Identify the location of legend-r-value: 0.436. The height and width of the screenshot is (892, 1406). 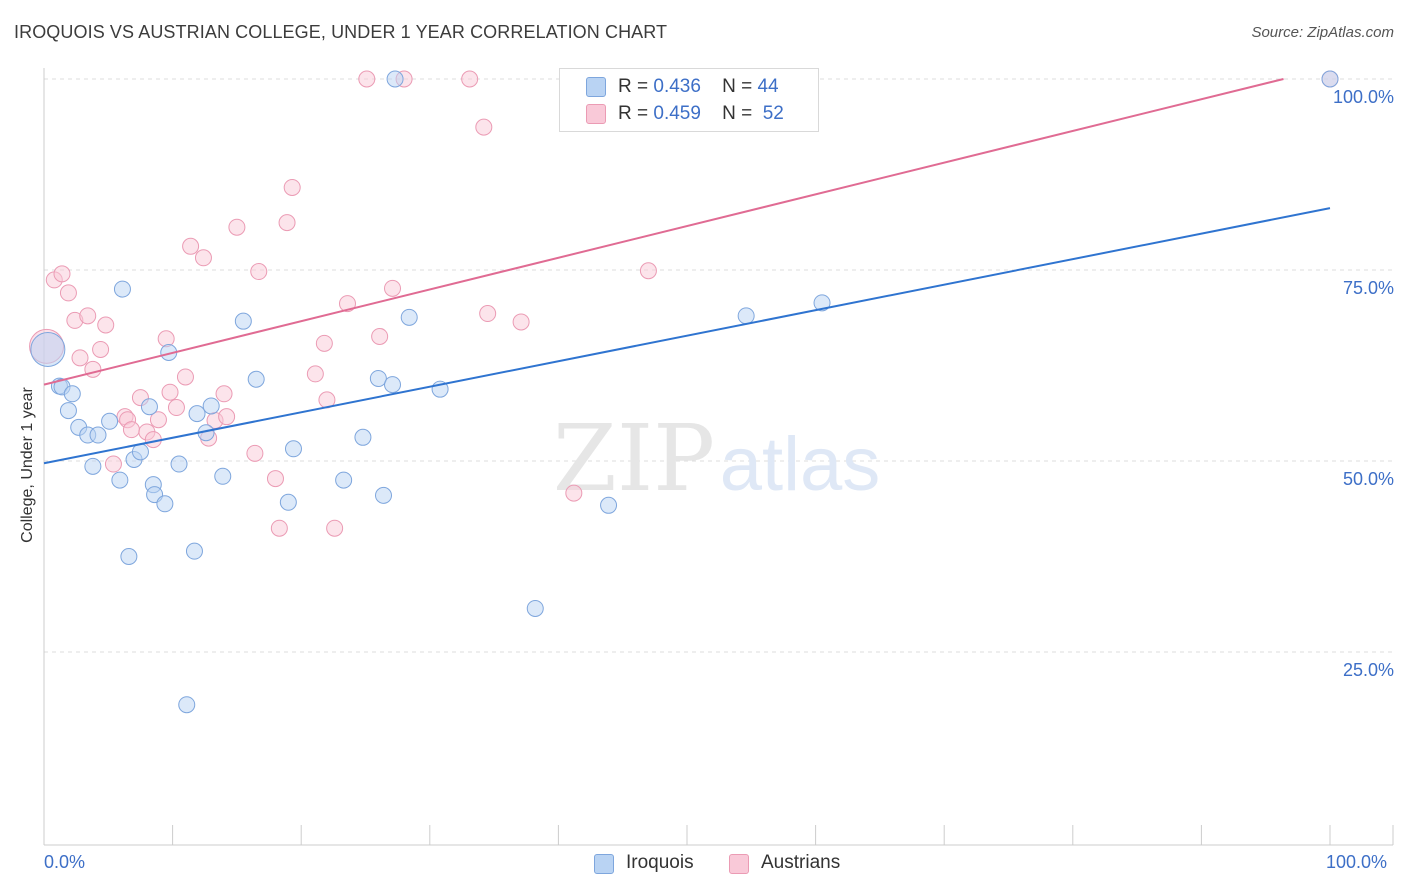
(677, 86).